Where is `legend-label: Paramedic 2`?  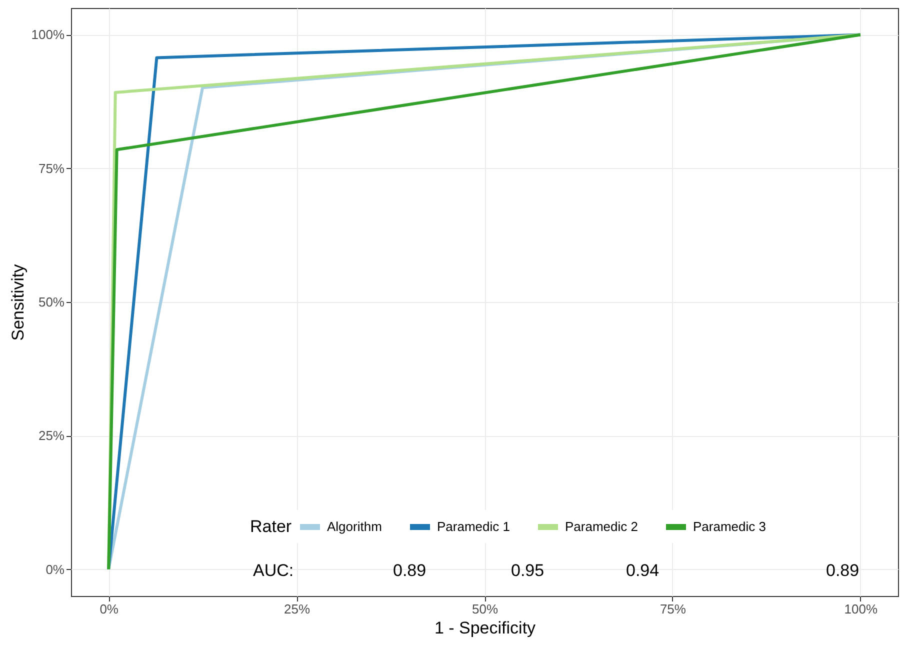
legend-label: Paramedic 2 is located at coordinates (601, 526).